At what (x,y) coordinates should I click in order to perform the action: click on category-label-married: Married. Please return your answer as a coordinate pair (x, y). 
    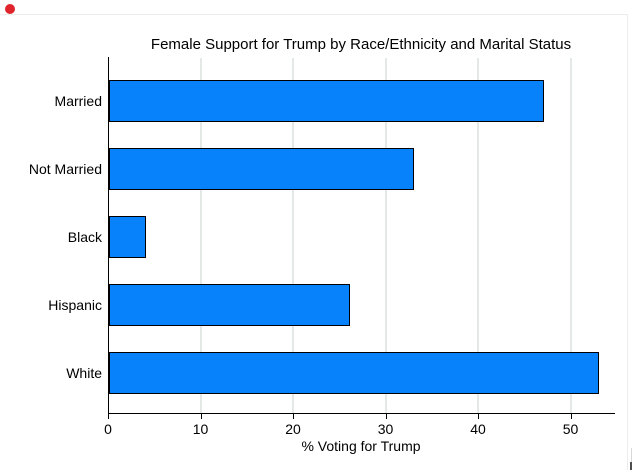
    Looking at the image, I should click on (78, 101).